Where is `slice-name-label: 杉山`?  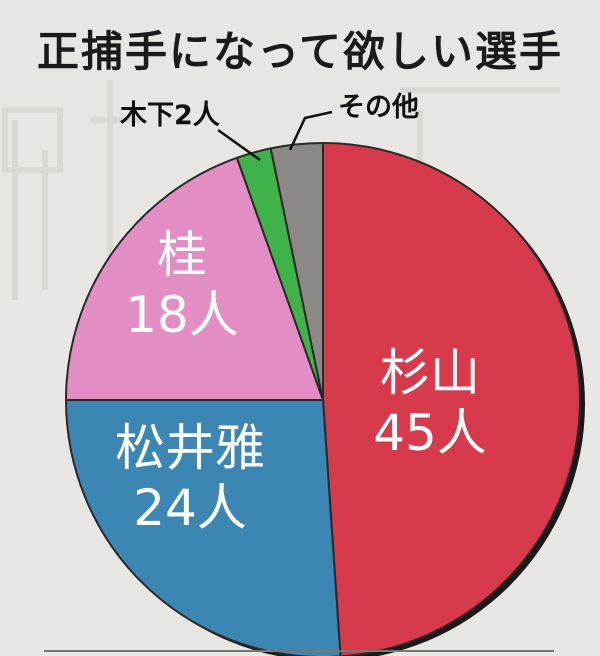 slice-name-label: 杉山 is located at coordinates (430, 373).